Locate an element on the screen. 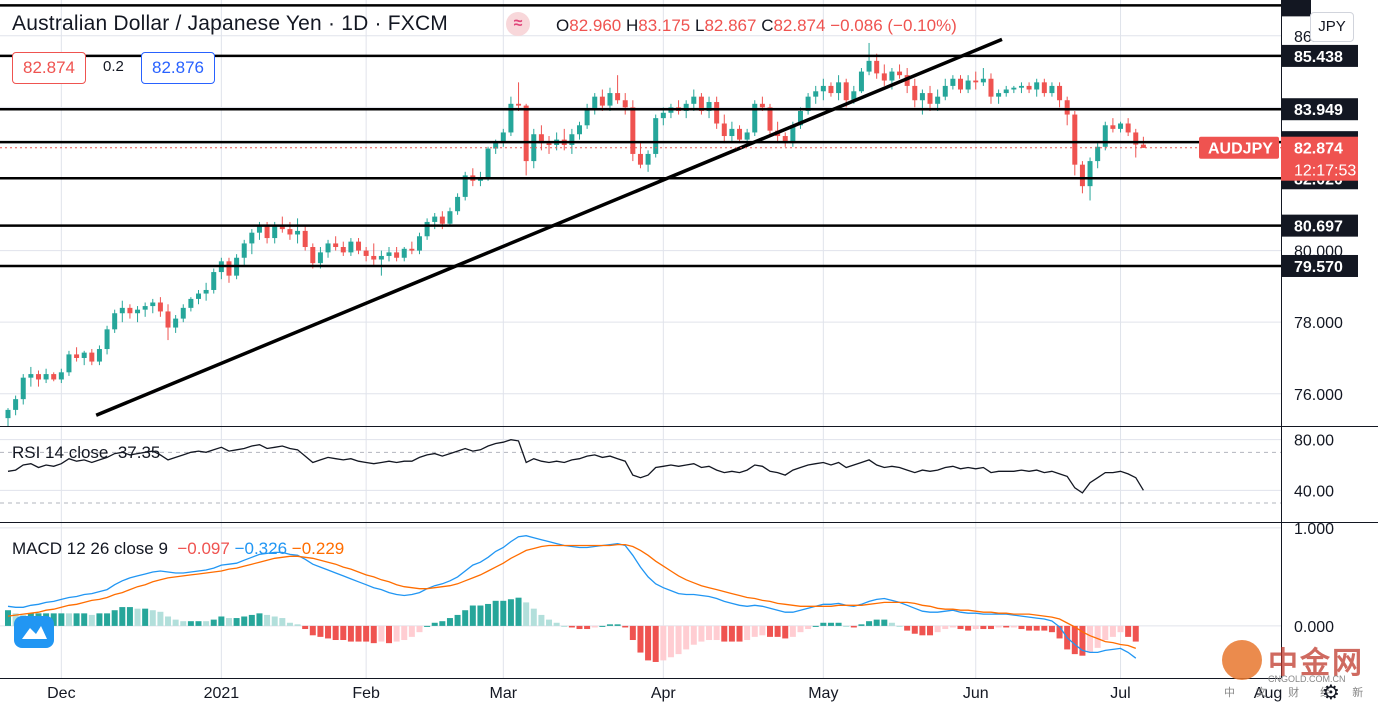  indicator-toggle-icon: ≈ is located at coordinates (518, 24).